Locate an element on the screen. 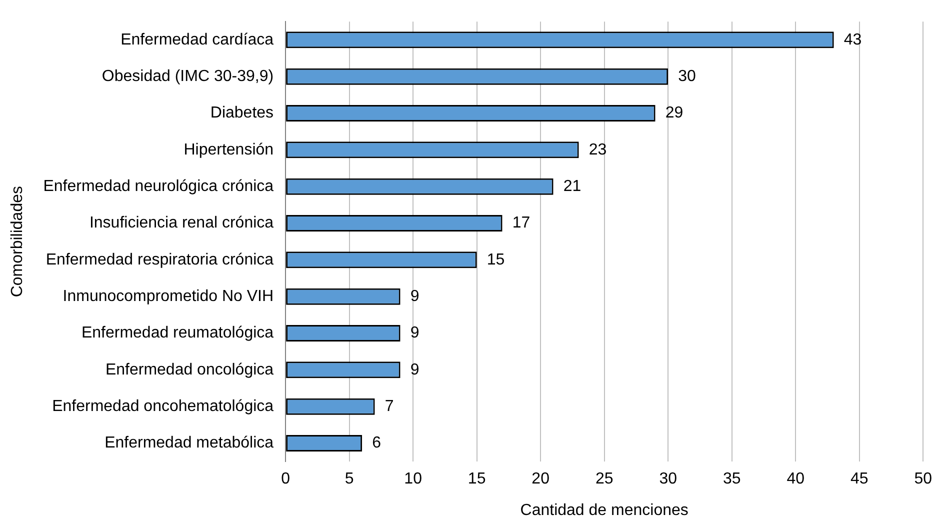 Image resolution: width=940 pixels, height=528 pixels. data-label: 30 is located at coordinates (687, 77).